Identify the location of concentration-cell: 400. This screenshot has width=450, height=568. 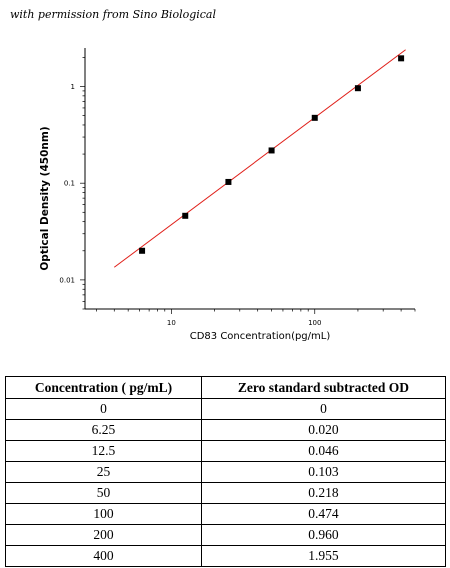
(103, 556).